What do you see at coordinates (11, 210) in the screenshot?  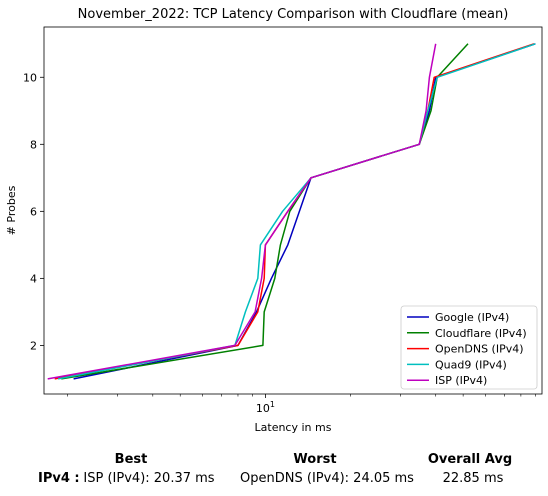 I see `y-axis-label: # Probes` at bounding box center [11, 210].